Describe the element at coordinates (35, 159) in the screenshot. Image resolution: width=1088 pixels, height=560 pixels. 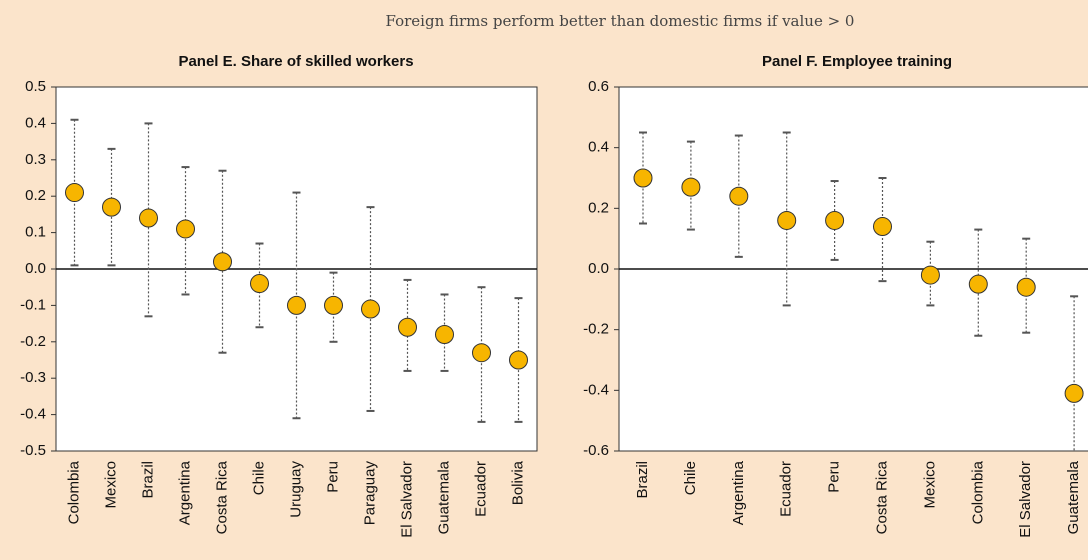
I see `y-tick-label: 0.3` at that location.